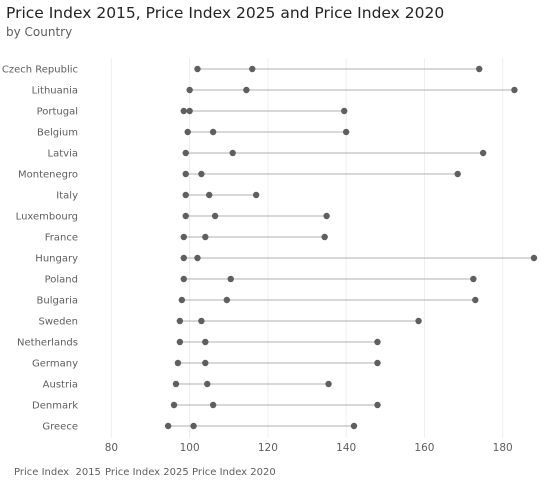 The height and width of the screenshot is (488, 546). I want to click on category-label: Italy, so click(67, 196).